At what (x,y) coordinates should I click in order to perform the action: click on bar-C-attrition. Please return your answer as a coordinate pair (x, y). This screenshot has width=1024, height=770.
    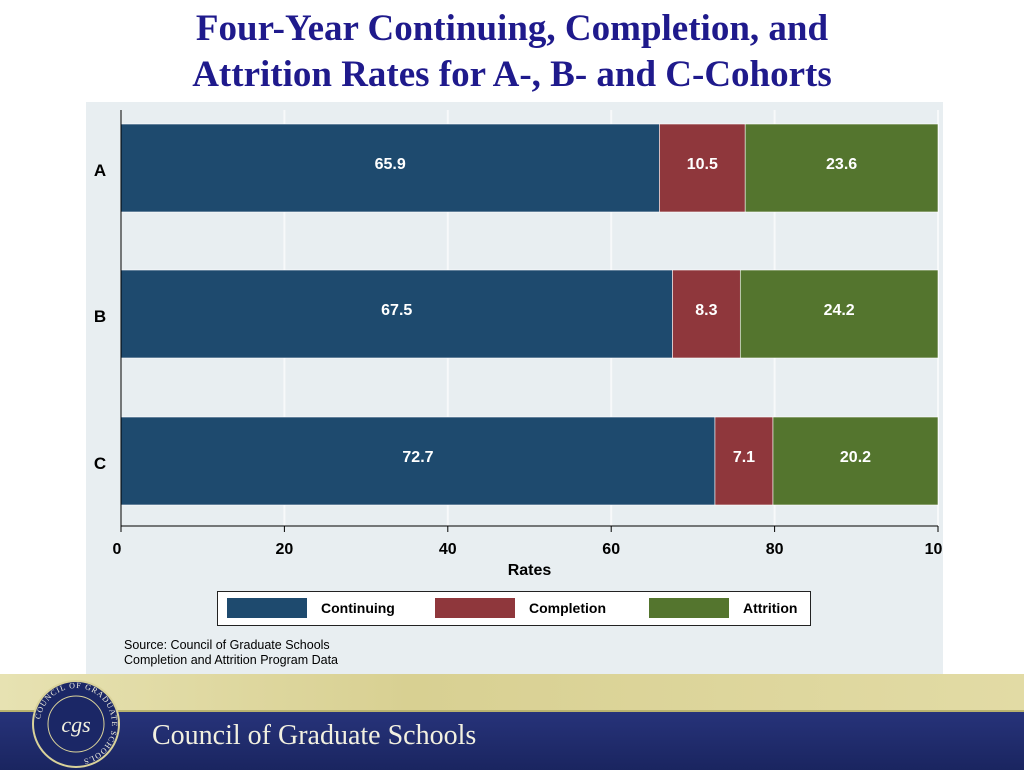
    Looking at the image, I should click on (855, 461).